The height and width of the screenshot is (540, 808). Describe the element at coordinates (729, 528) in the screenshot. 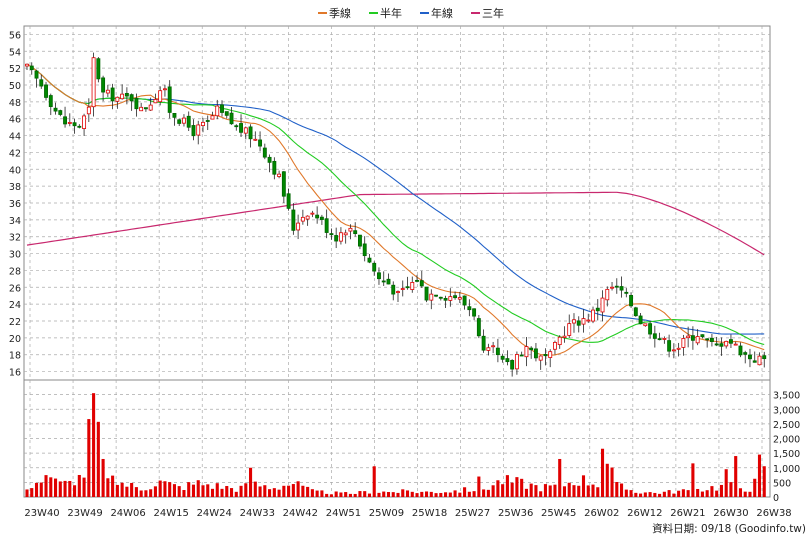

I see `footer-date: 資料日期: 09/18 (Goodinfo.tw)` at that location.